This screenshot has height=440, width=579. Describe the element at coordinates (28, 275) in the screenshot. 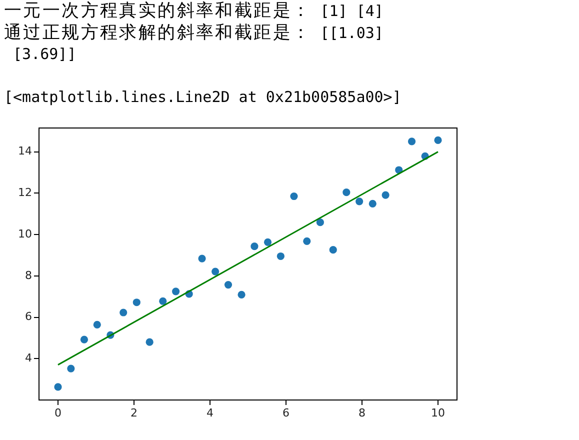

I see `y-tick-label: 8` at that location.